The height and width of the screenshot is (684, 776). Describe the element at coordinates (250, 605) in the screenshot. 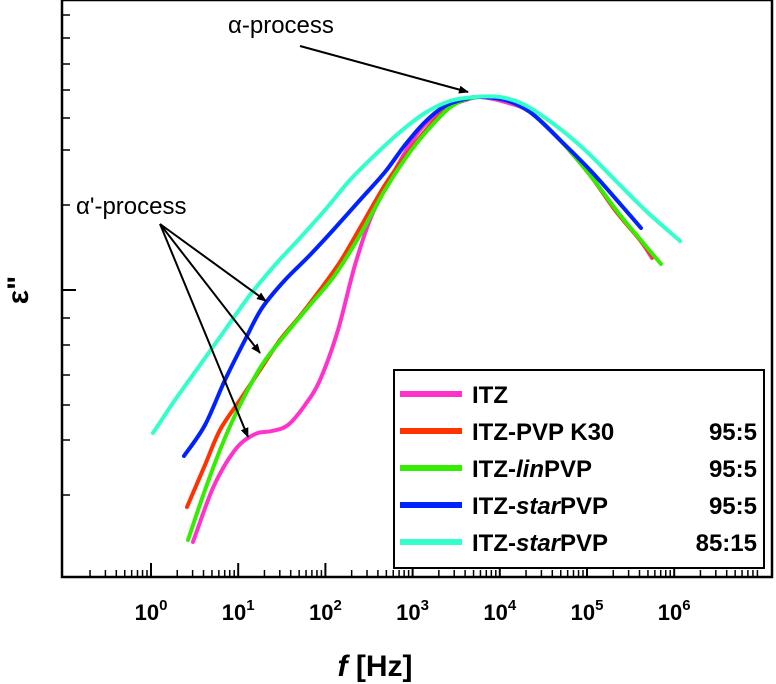

I see `x-tick-label-exponent: 1` at that location.